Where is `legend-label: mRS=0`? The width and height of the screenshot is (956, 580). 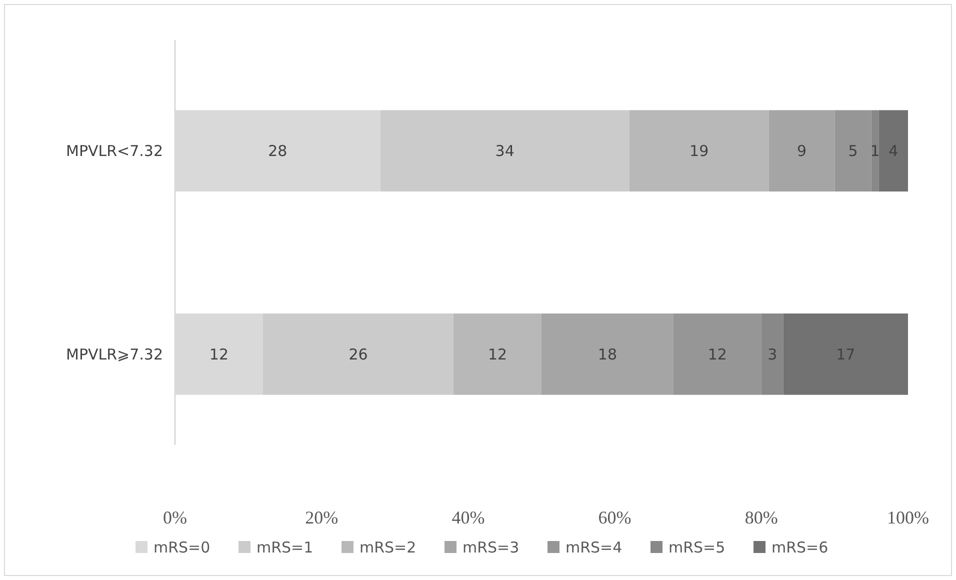 legend-label: mRS=0 is located at coordinates (182, 547).